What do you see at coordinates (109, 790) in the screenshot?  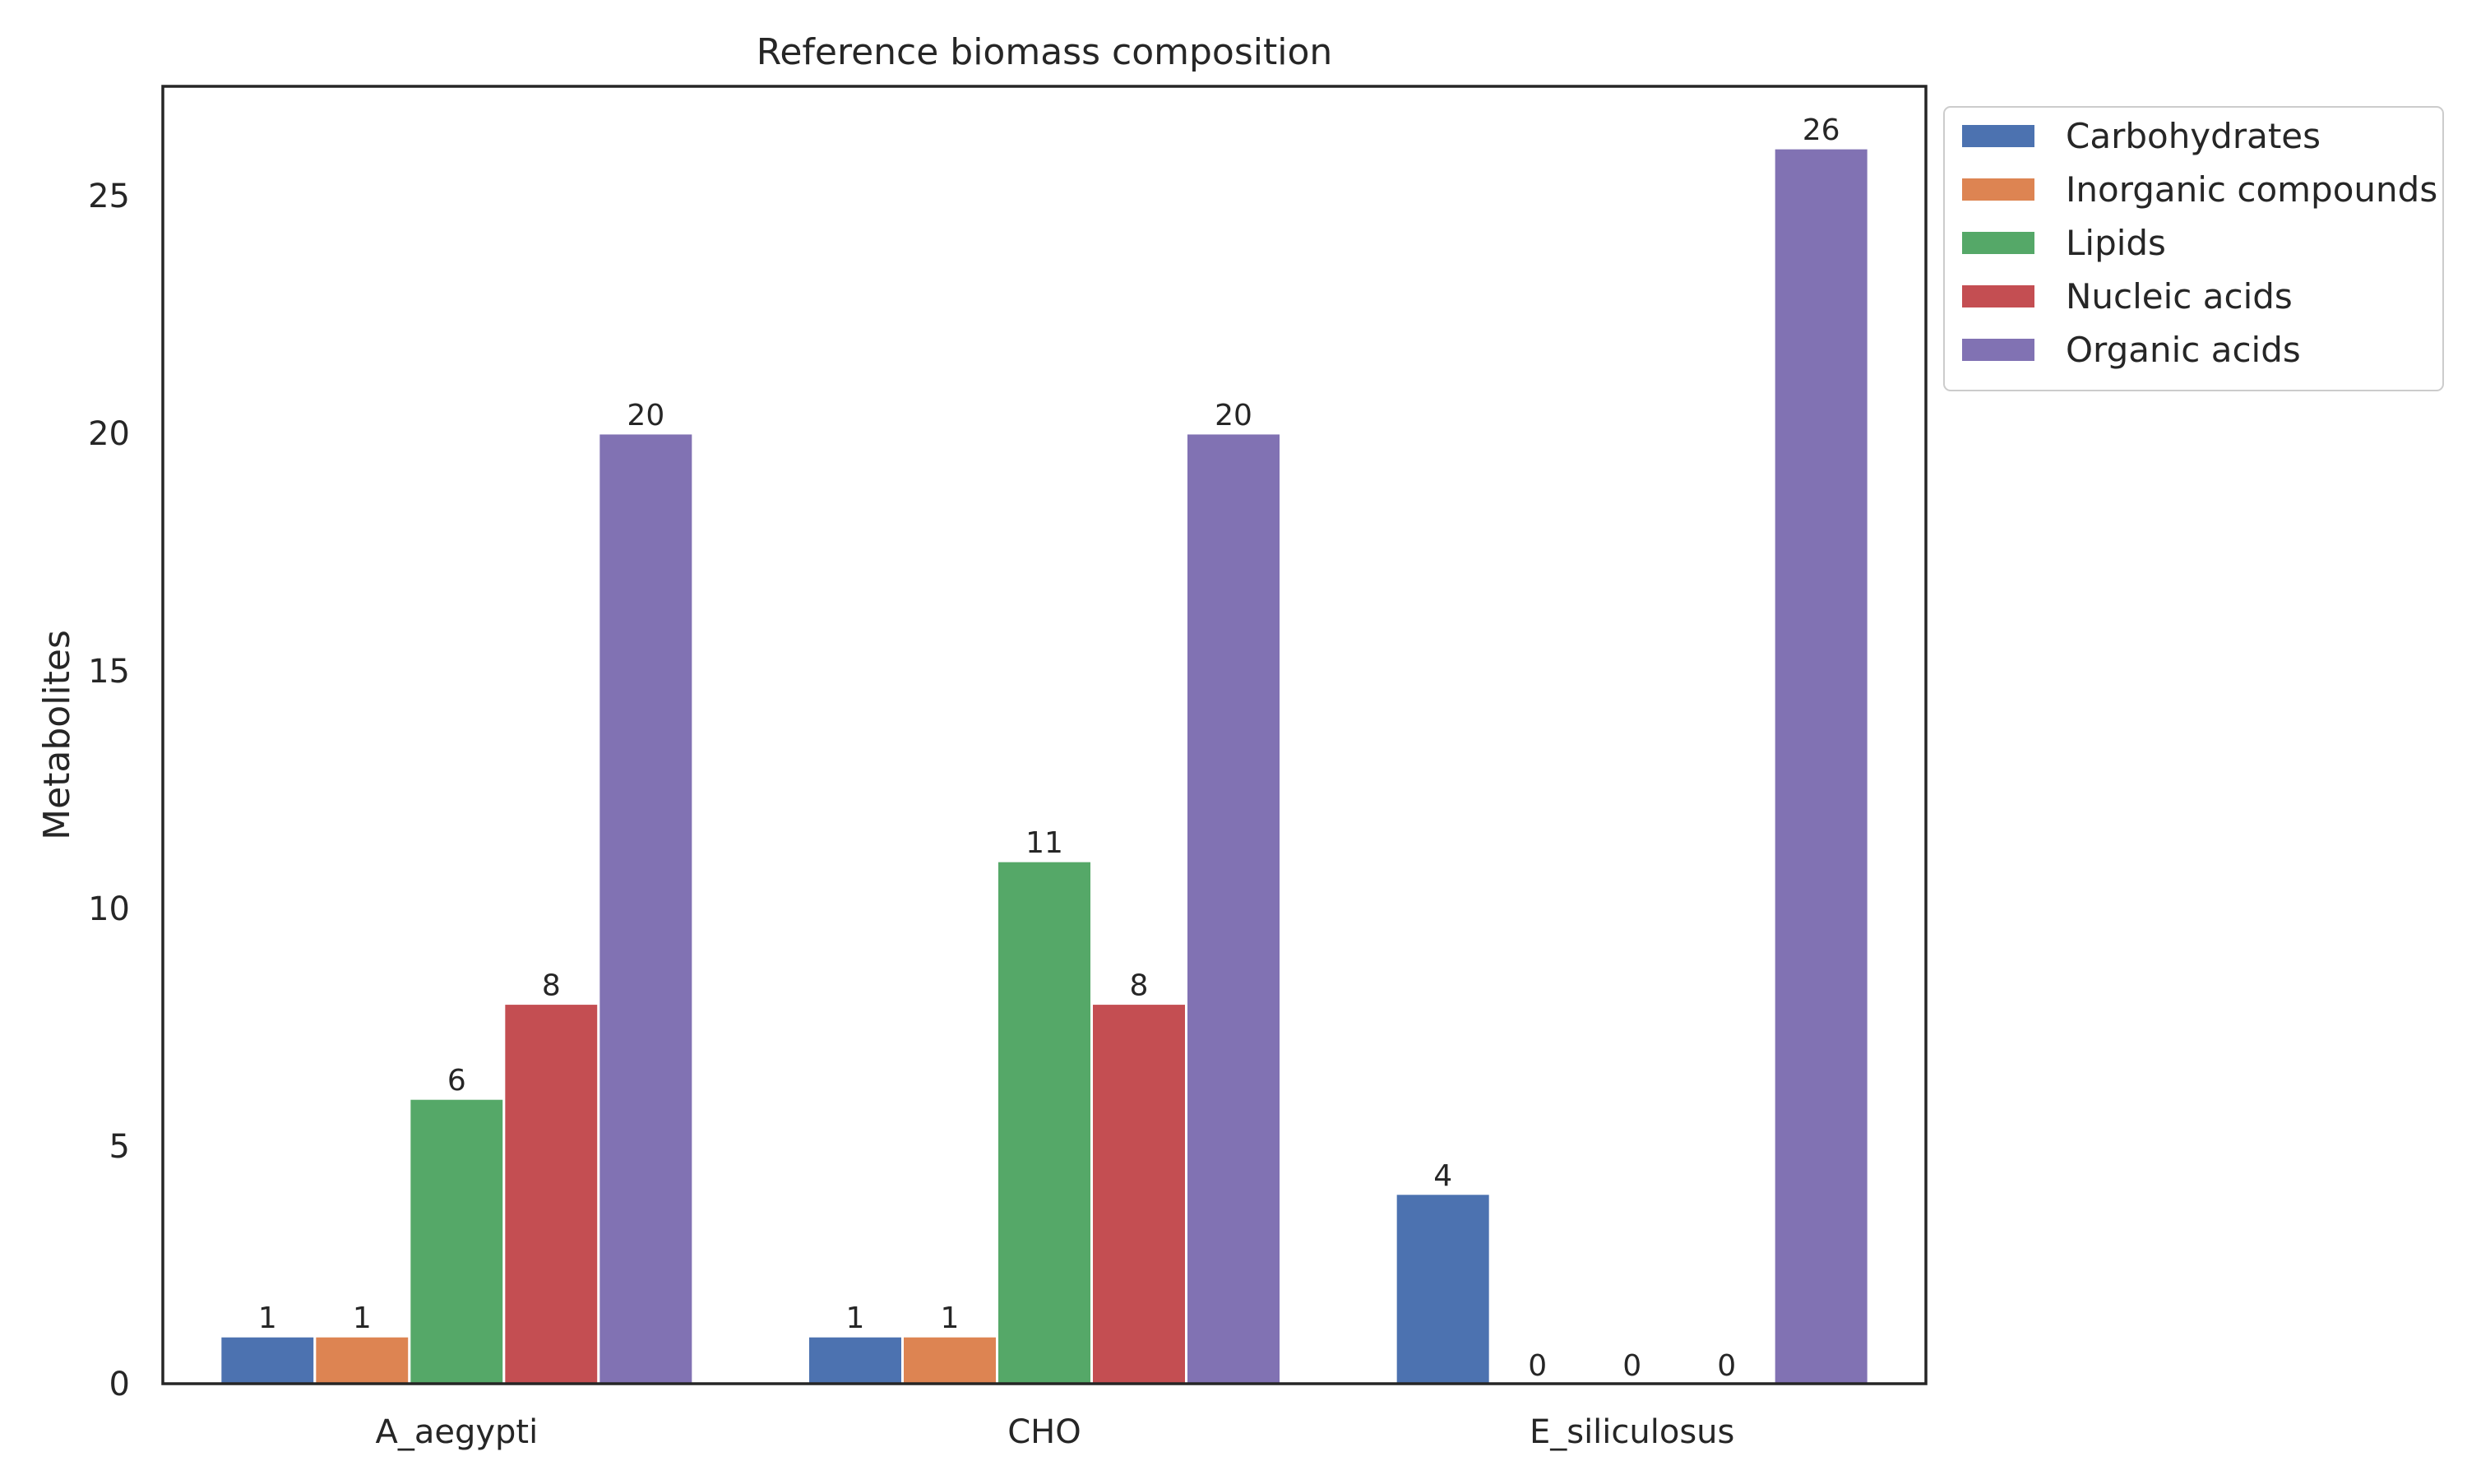 I see `y-axis-ticks: 0 5 10 15 20 25` at bounding box center [109, 790].